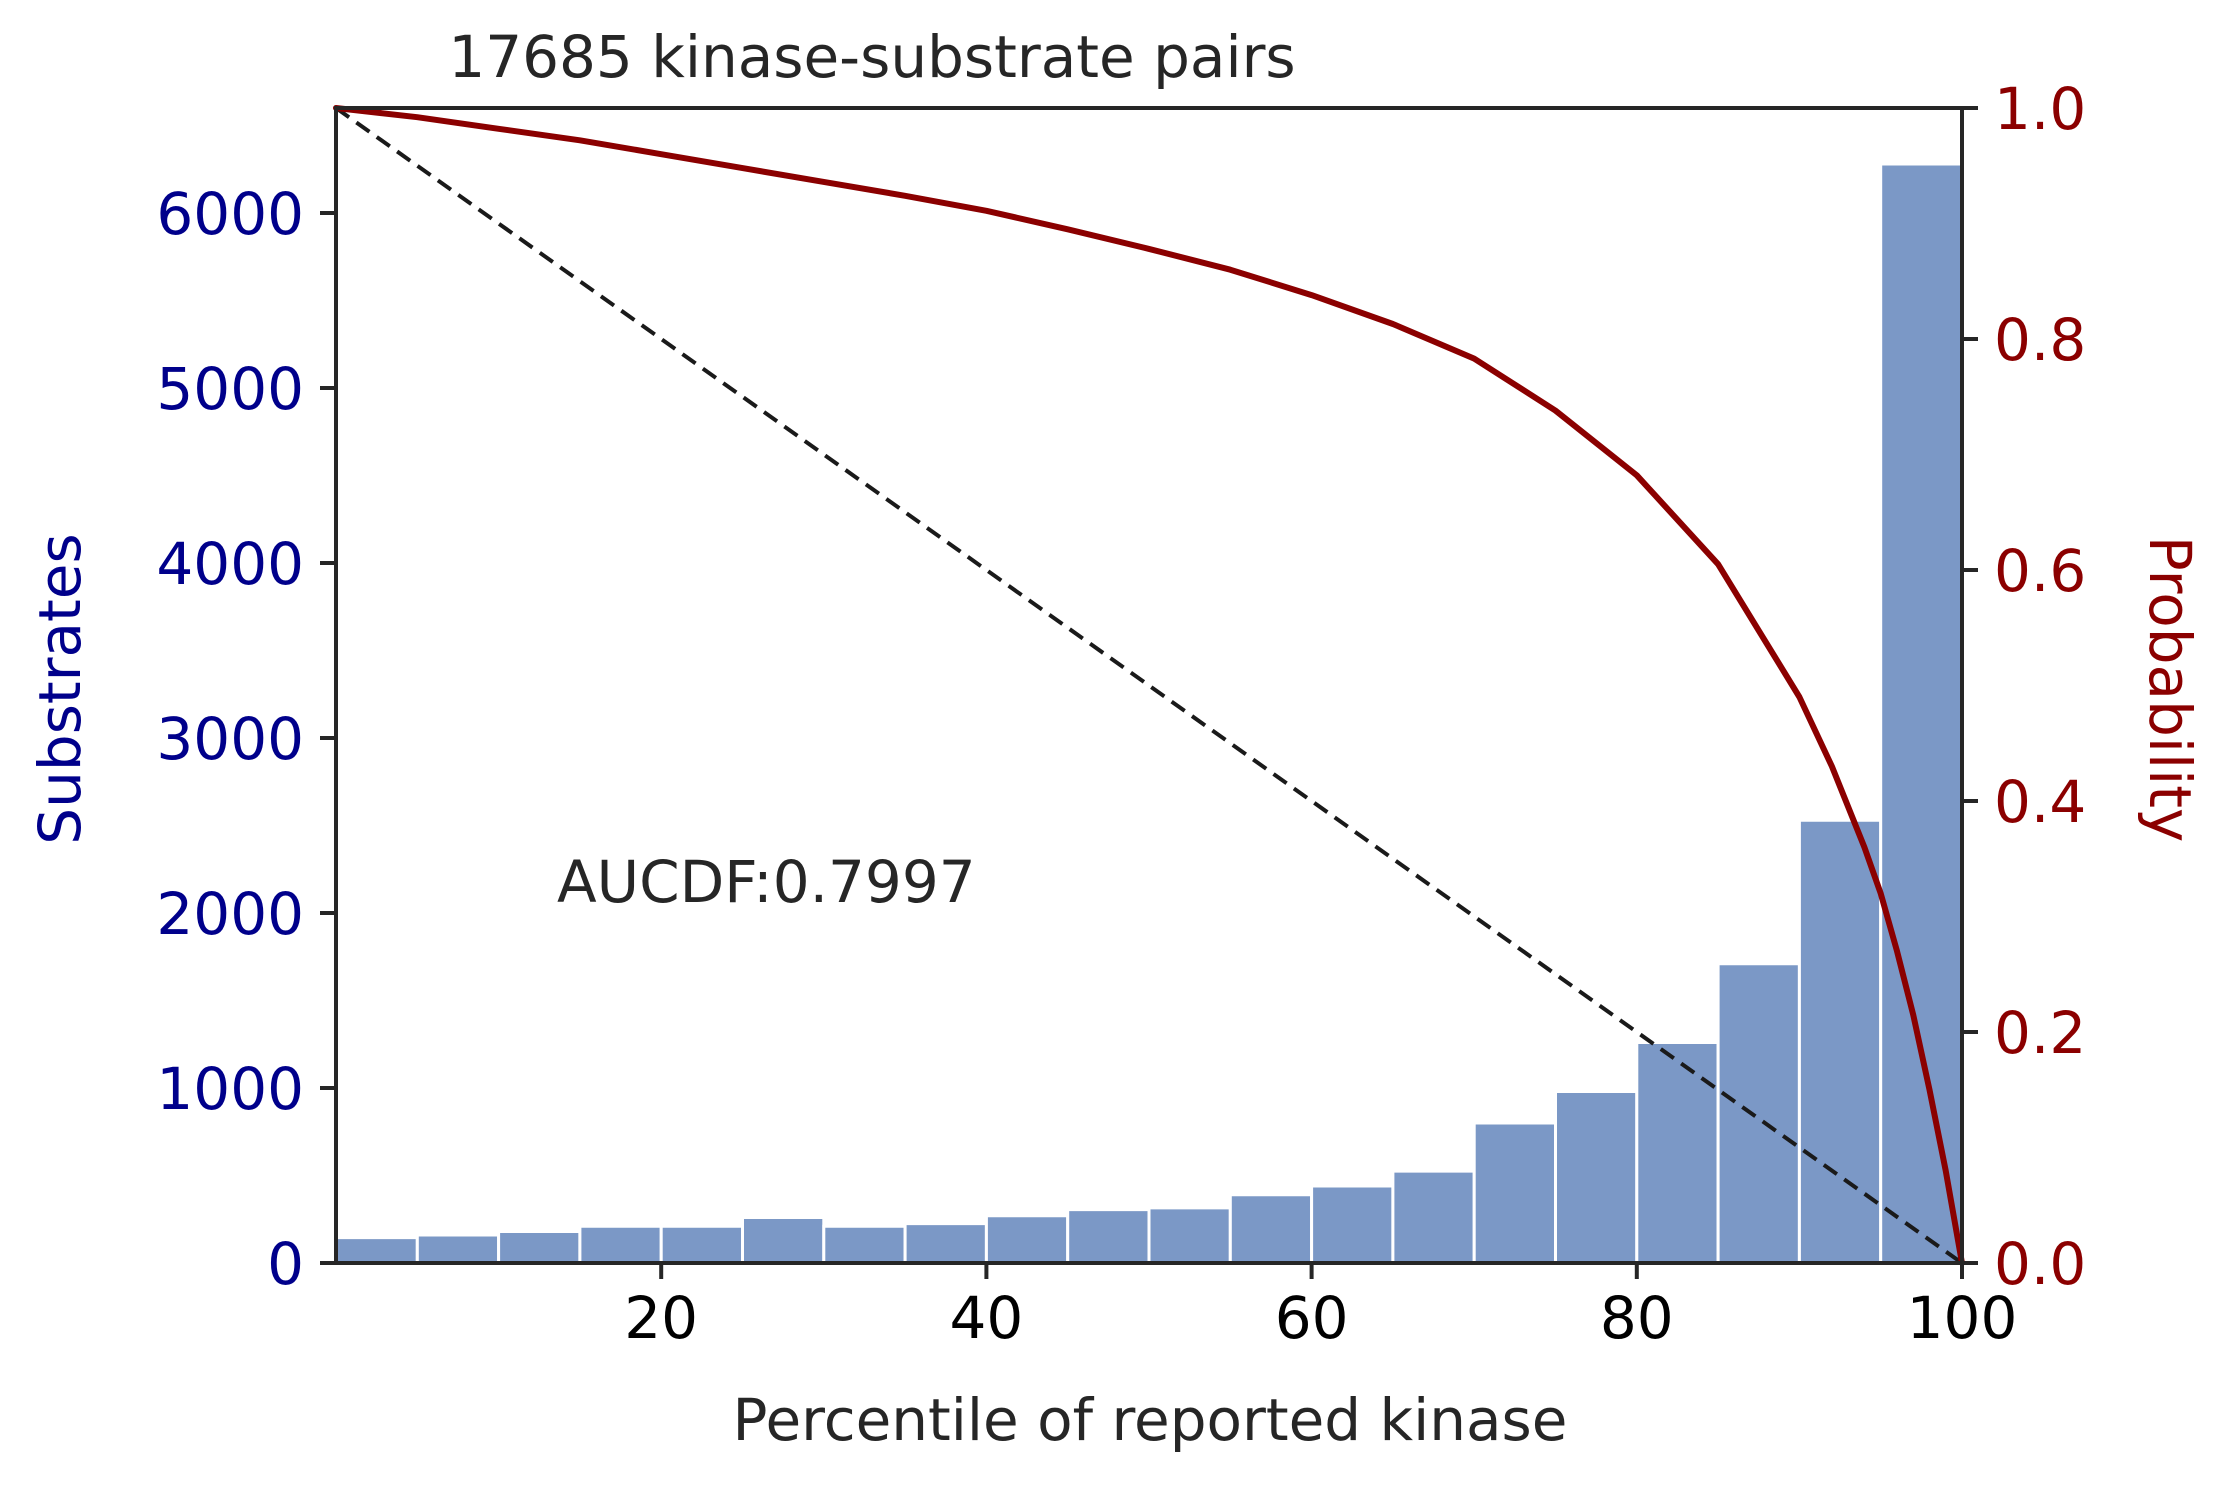 The image size is (2220, 1488). I want to click on aucdf-annotation: AUCDF:0.7997, so click(766, 882).